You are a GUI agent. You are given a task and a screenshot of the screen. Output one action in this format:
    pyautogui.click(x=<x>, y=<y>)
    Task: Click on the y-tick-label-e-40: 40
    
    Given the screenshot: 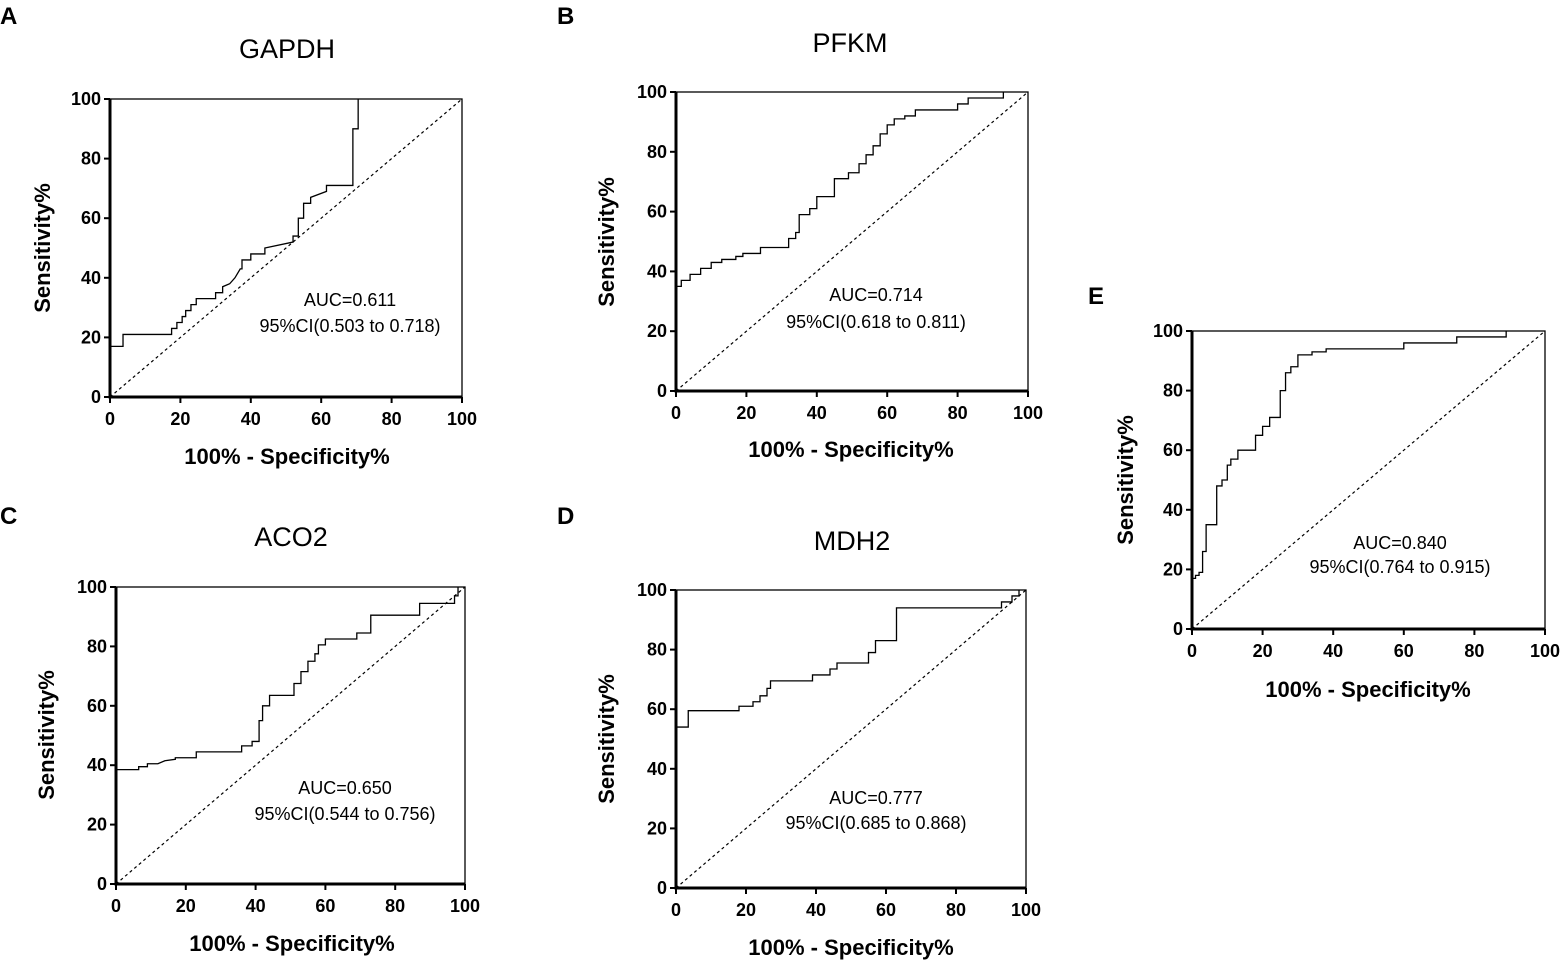 What is the action you would take?
    pyautogui.click(x=1173, y=510)
    